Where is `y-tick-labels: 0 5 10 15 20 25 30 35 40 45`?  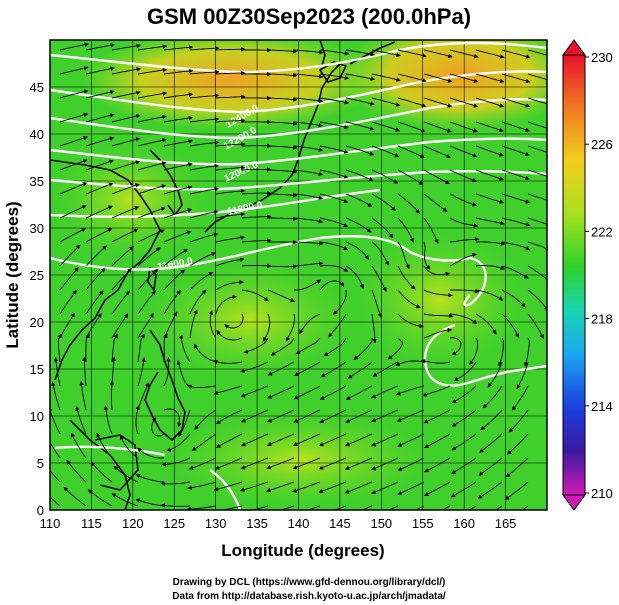 y-tick-labels: 0 5 10 15 20 25 30 35 40 45 is located at coordinates (37, 299).